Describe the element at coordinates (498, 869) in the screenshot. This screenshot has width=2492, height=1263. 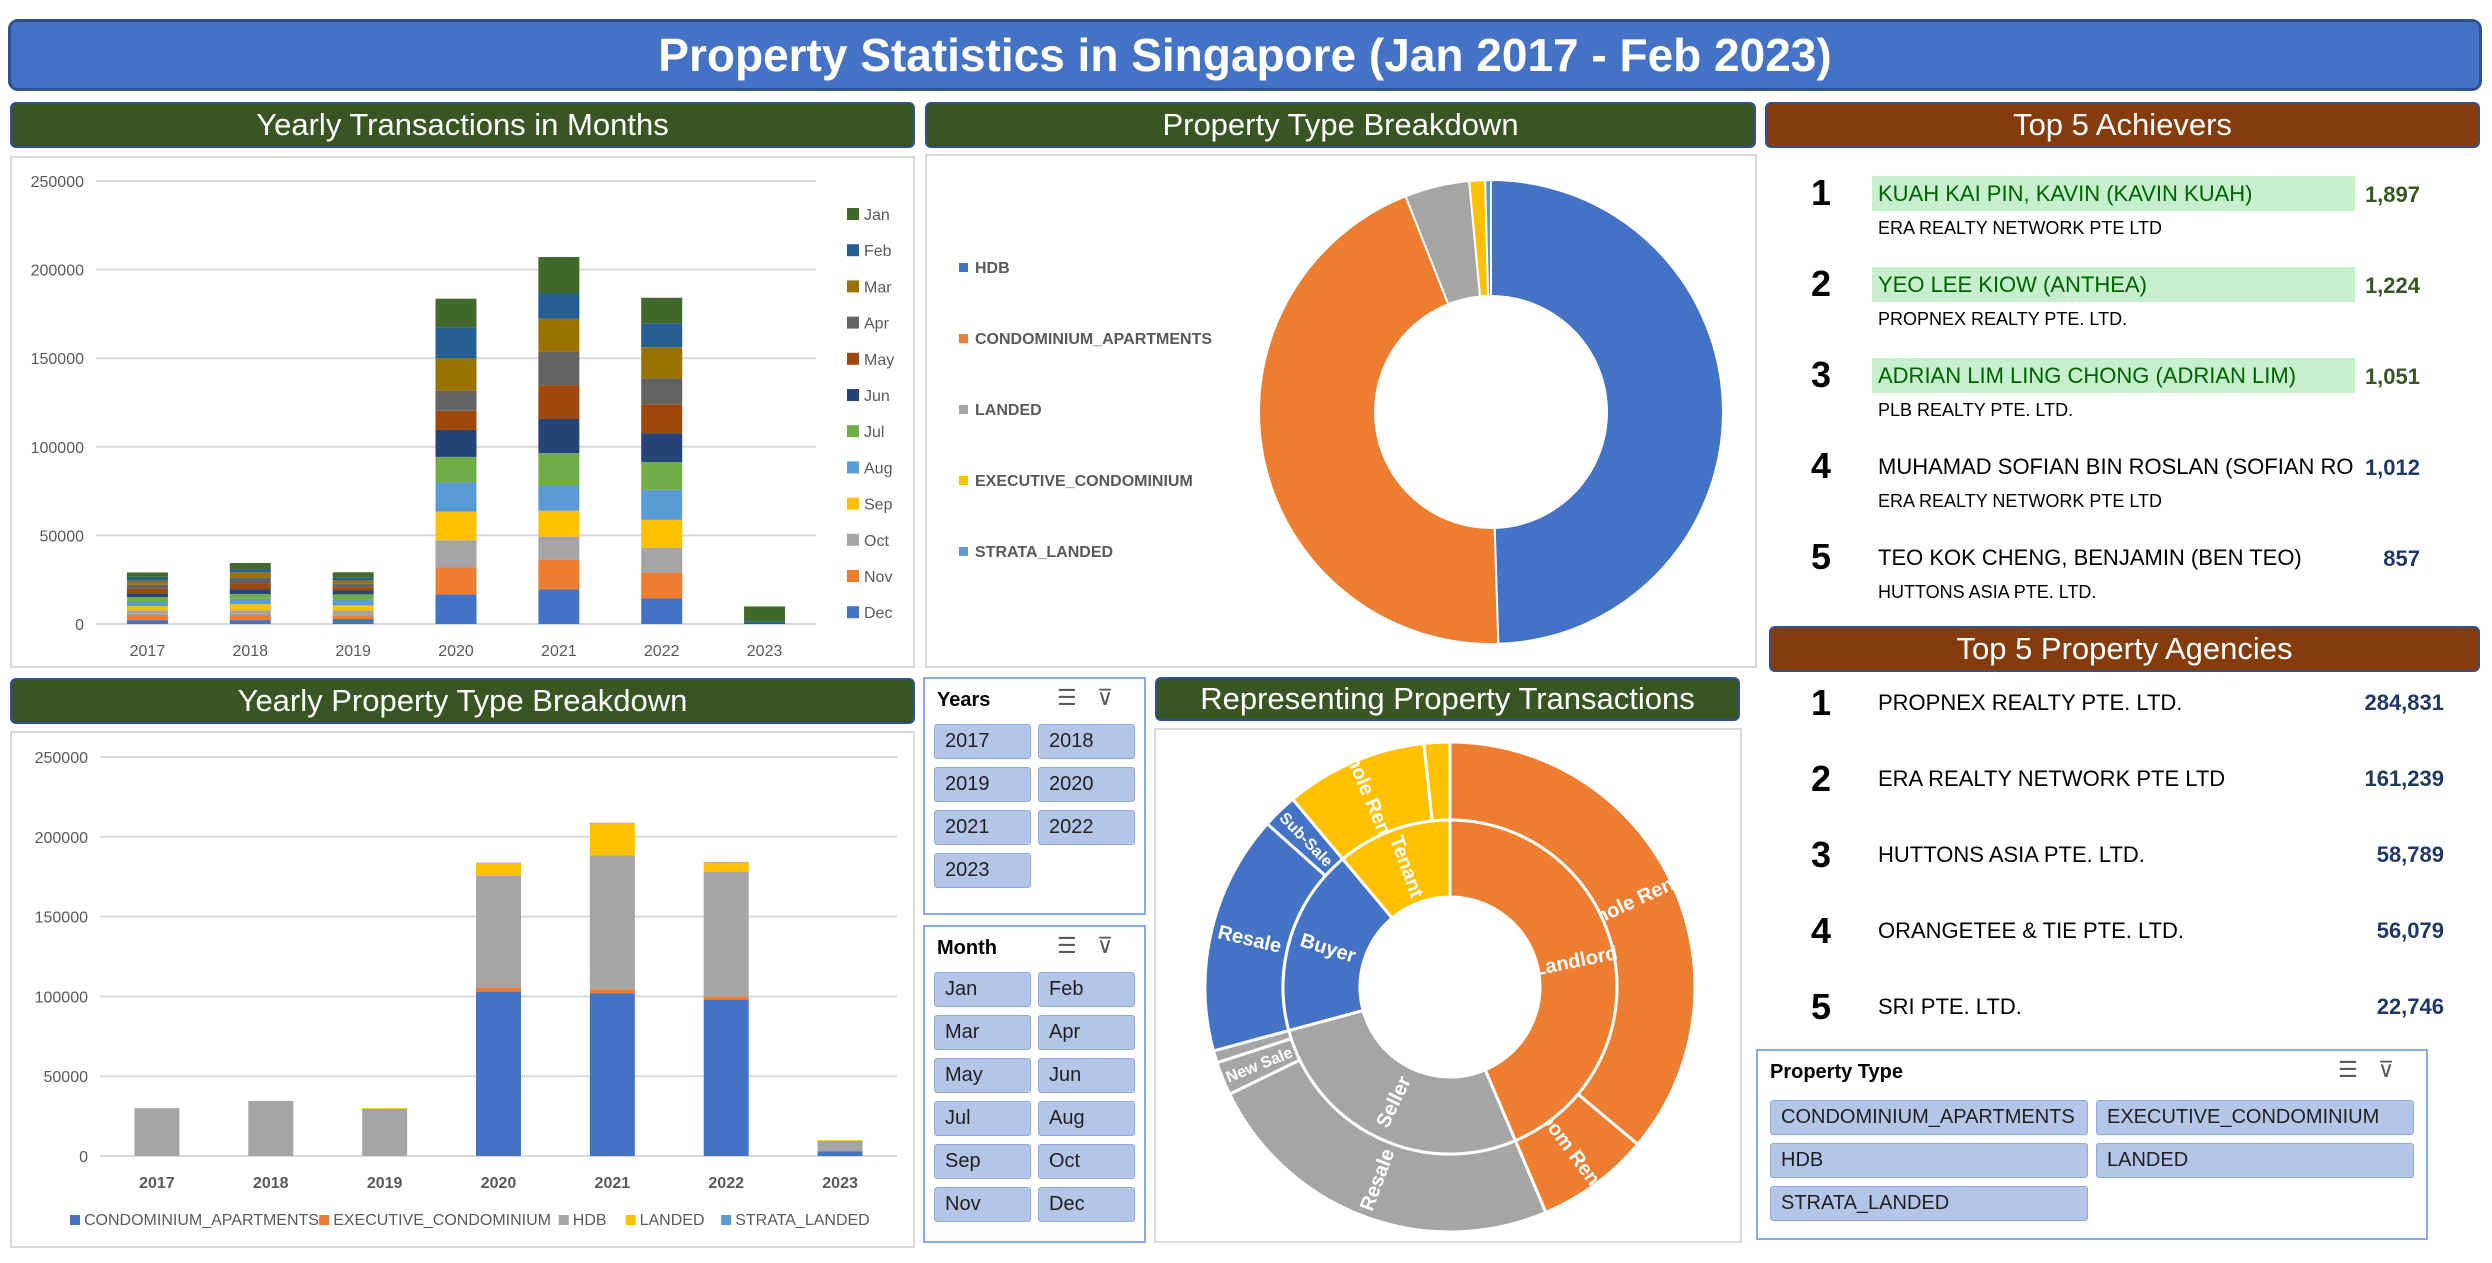
I see `bar-segment-landed-2020` at that location.